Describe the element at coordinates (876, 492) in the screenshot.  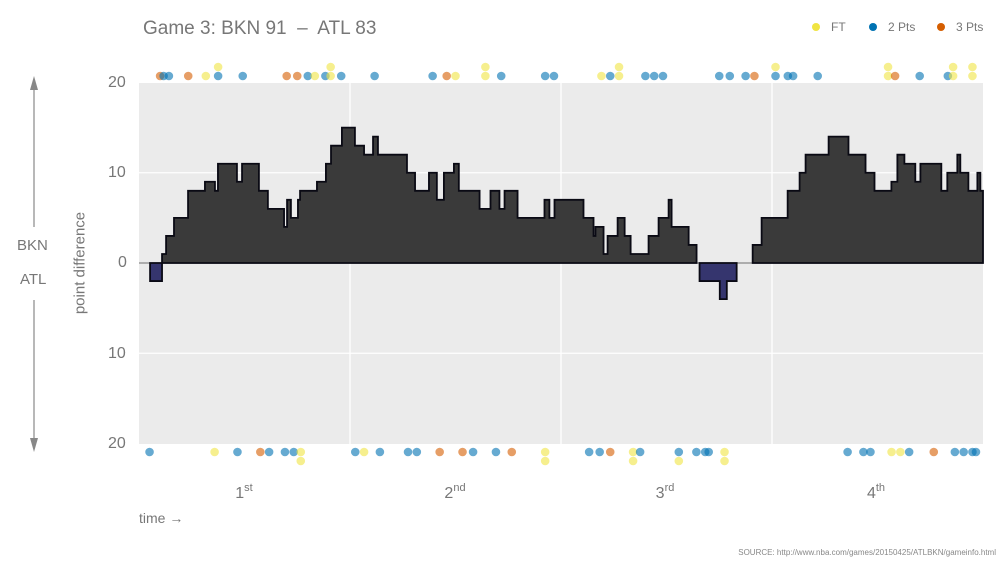
I see `quarter-label-4: 4th` at that location.